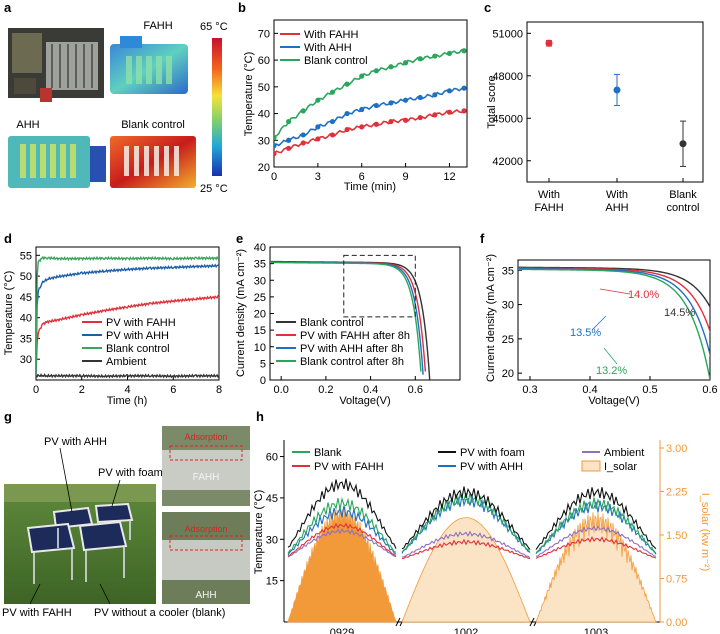 The width and height of the screenshot is (720, 634). I want to click on ylabel-c: Total score, so click(492, 101).